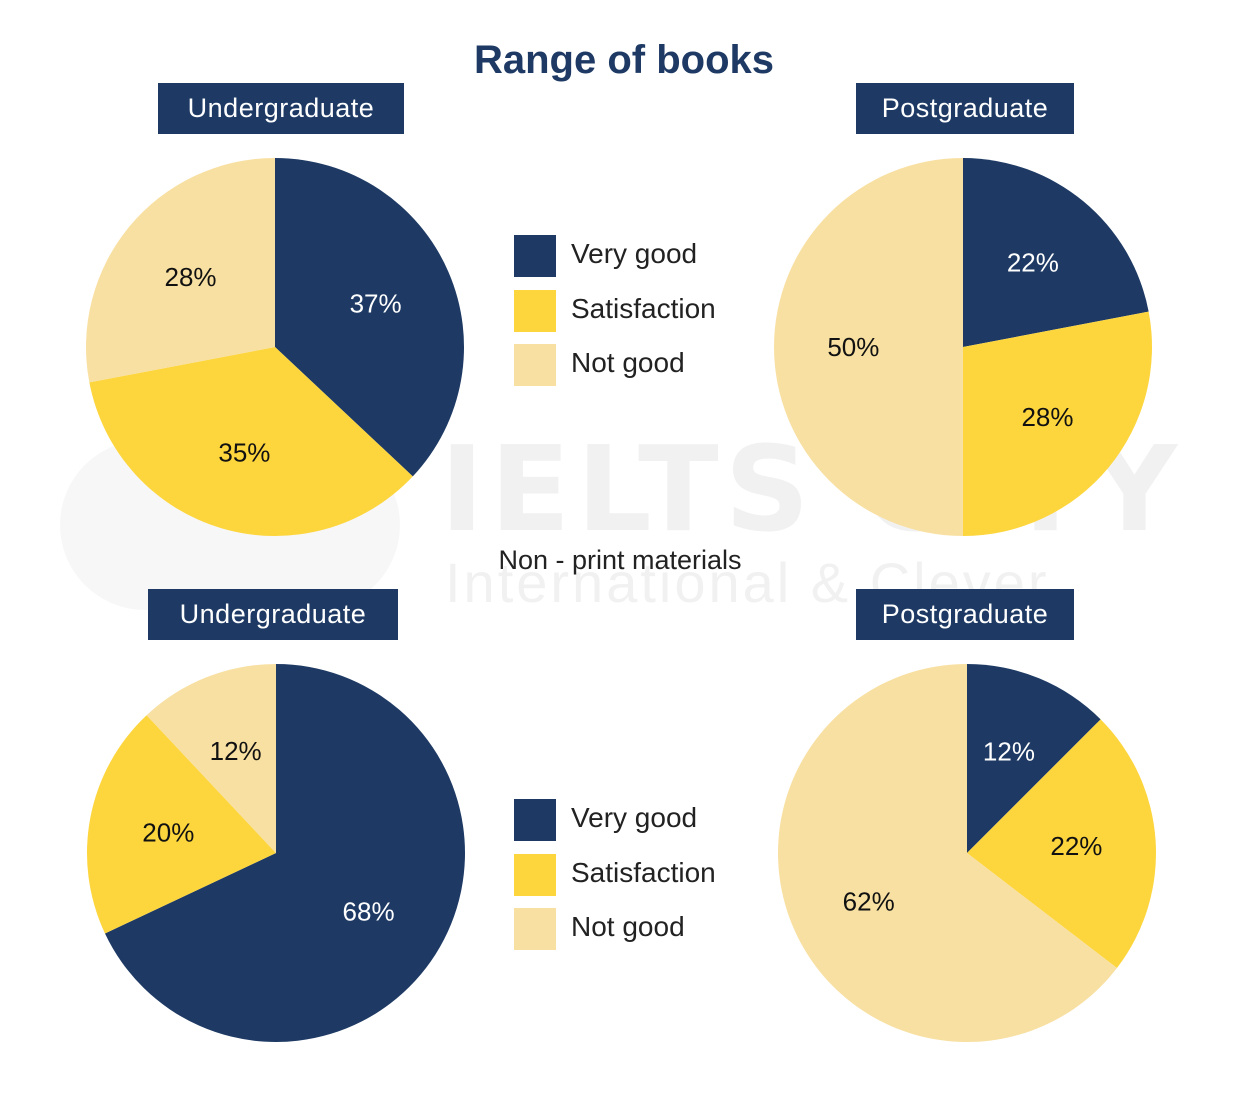 The width and height of the screenshot is (1248, 1103). I want to click on chart-title: Range of books, so click(624, 60).